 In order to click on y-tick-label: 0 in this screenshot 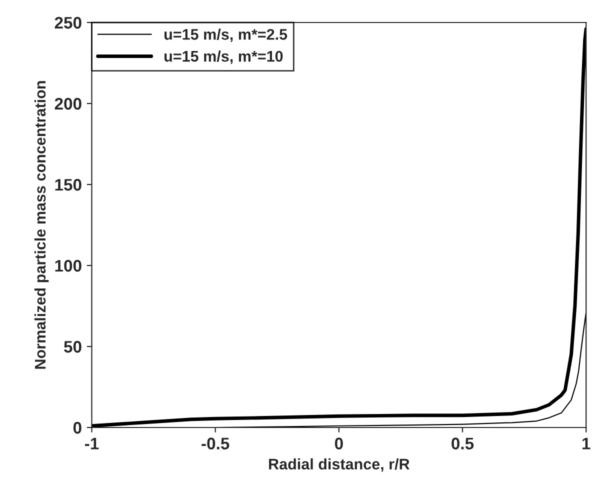, I will do `click(77, 428)`.